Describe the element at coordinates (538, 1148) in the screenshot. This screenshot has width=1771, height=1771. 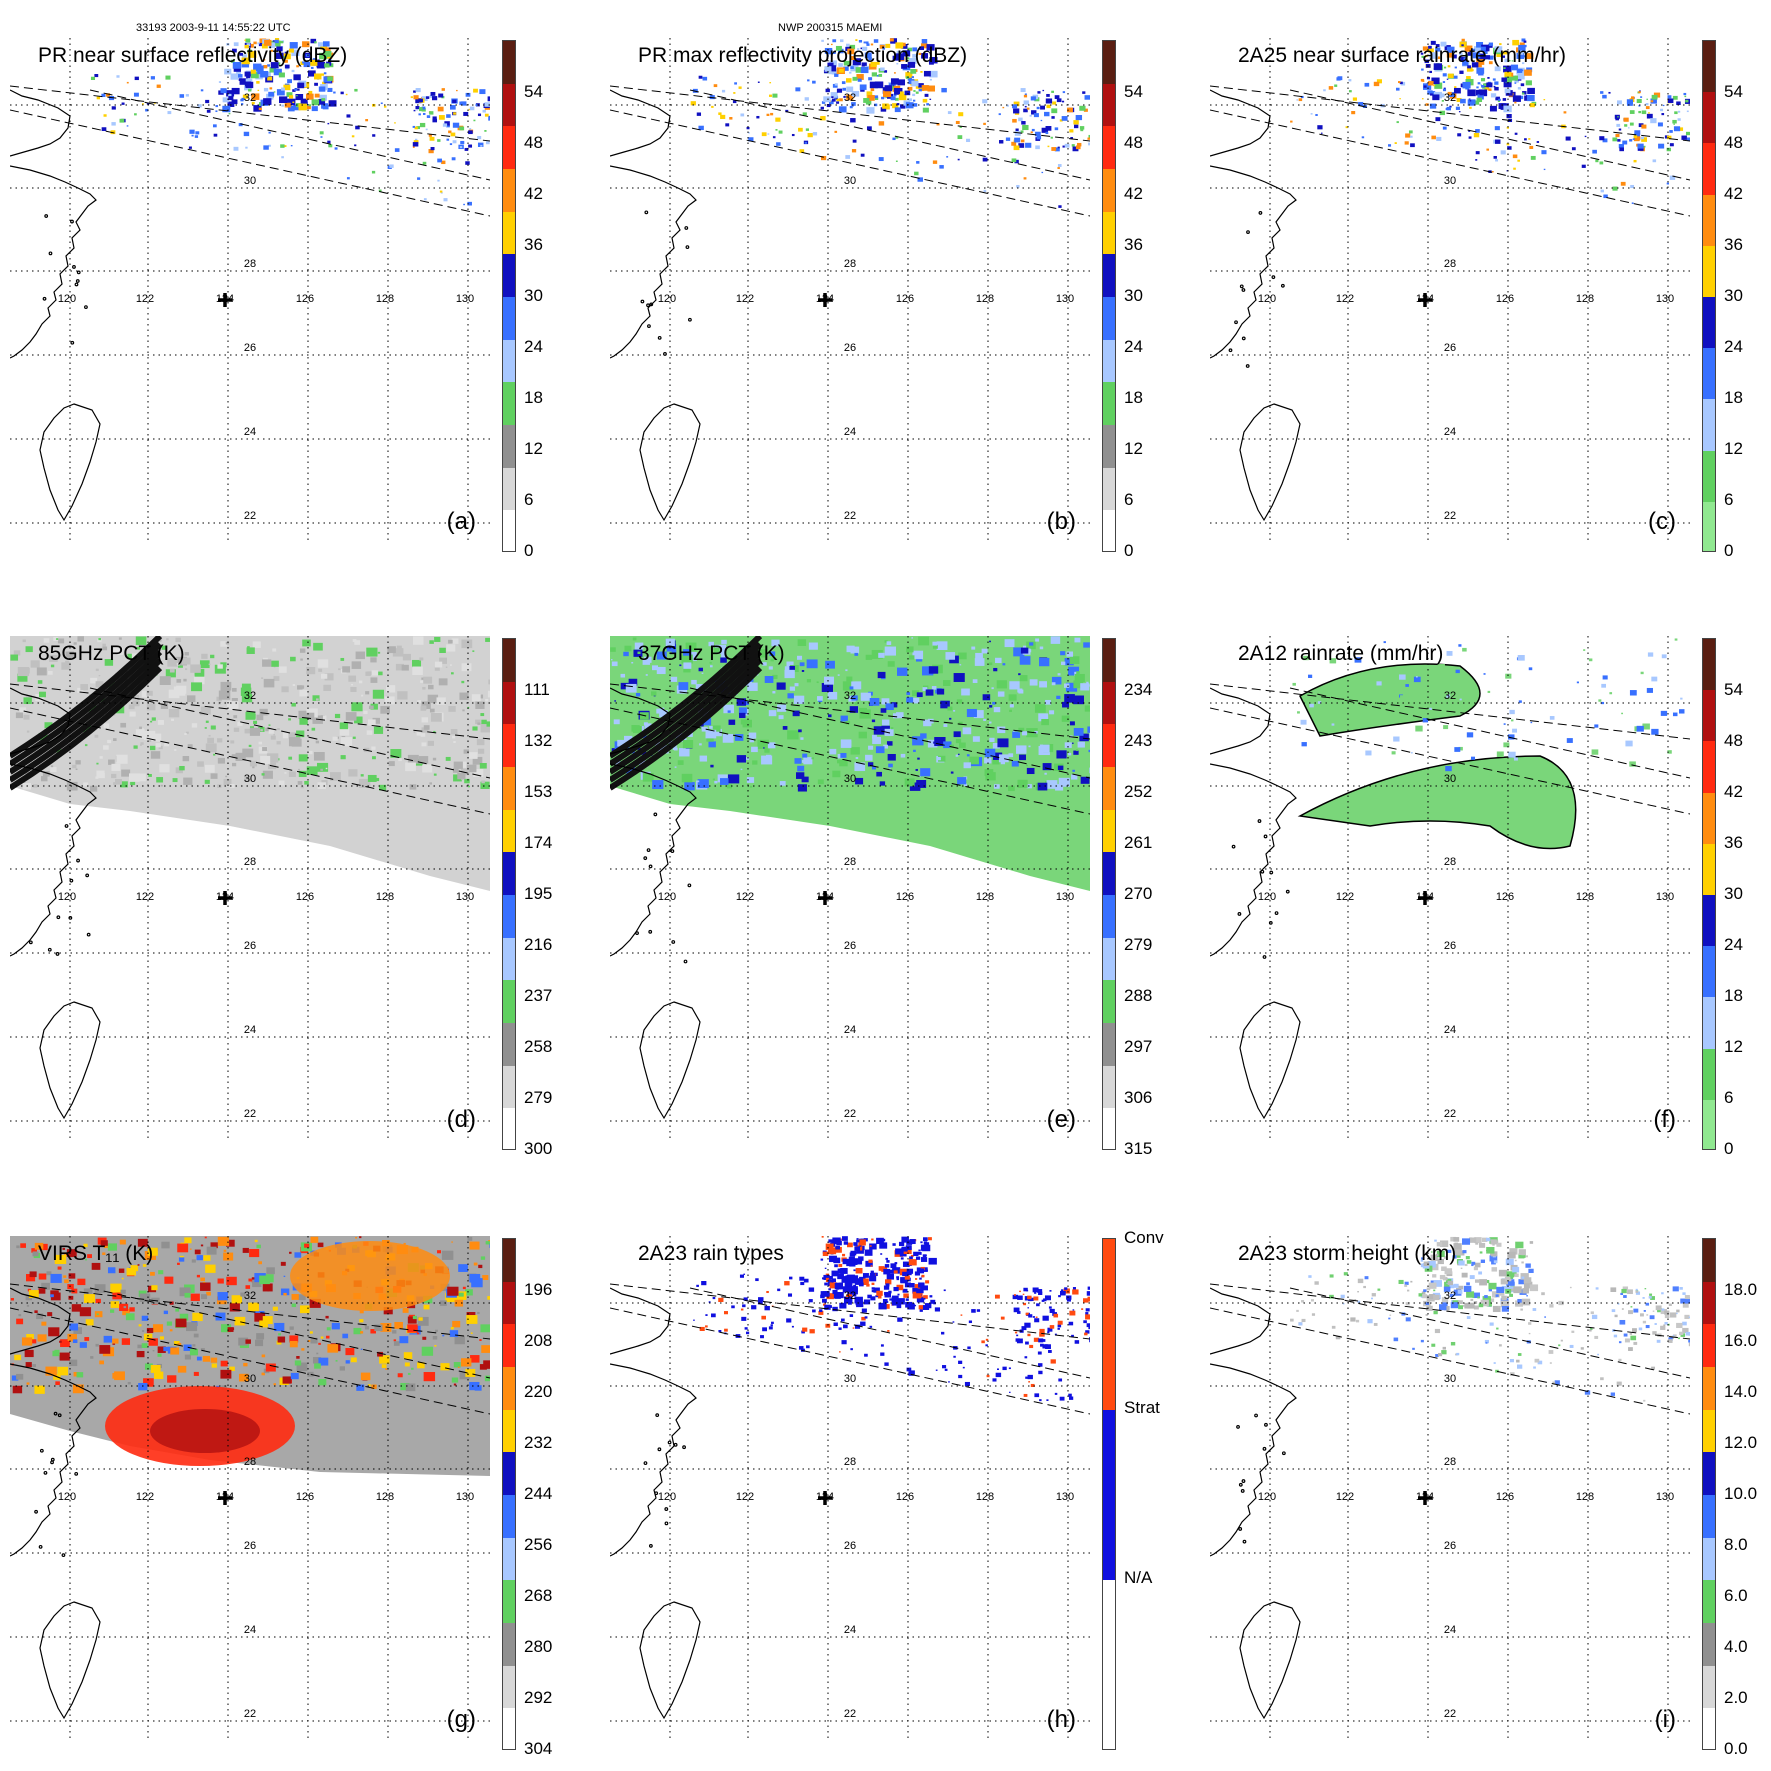
I see `colorbar-tick-label: 300` at that location.